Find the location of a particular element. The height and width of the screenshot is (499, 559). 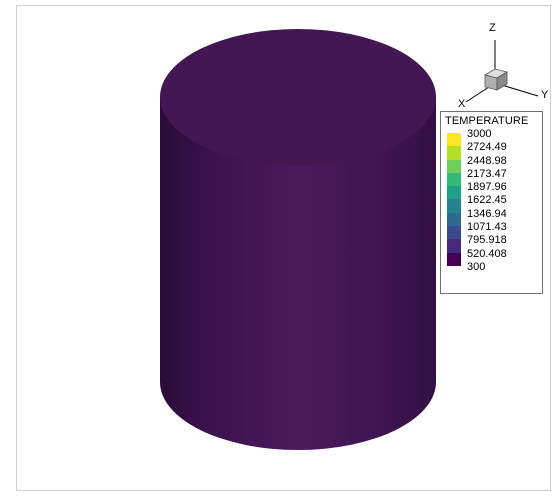

legend-level-label: 2173.47 is located at coordinates (487, 173).